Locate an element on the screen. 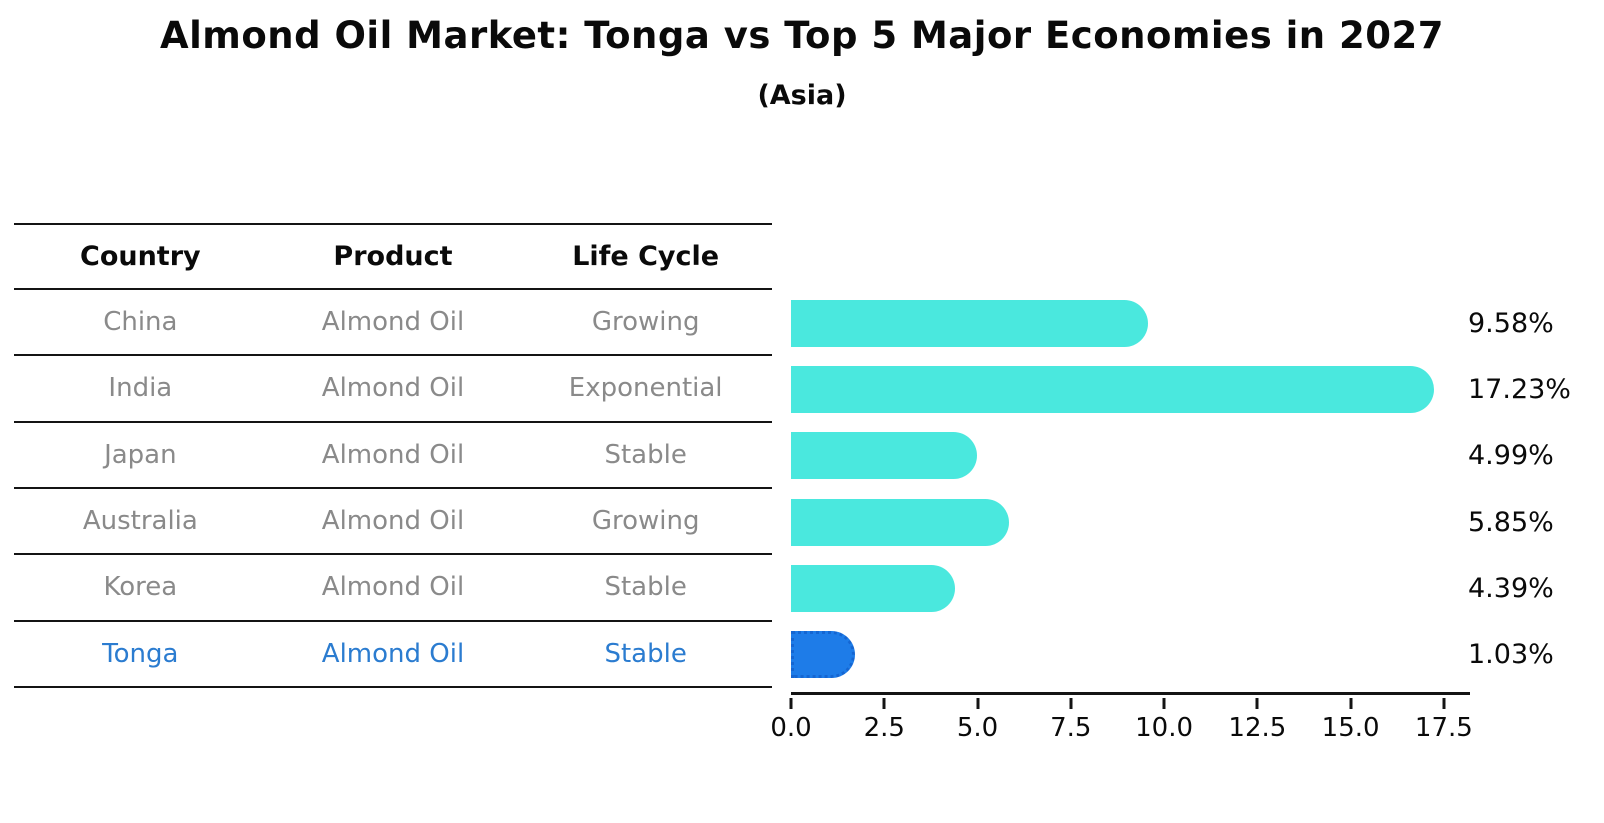  x-axis-tick-label: 0.0 is located at coordinates (791, 728).